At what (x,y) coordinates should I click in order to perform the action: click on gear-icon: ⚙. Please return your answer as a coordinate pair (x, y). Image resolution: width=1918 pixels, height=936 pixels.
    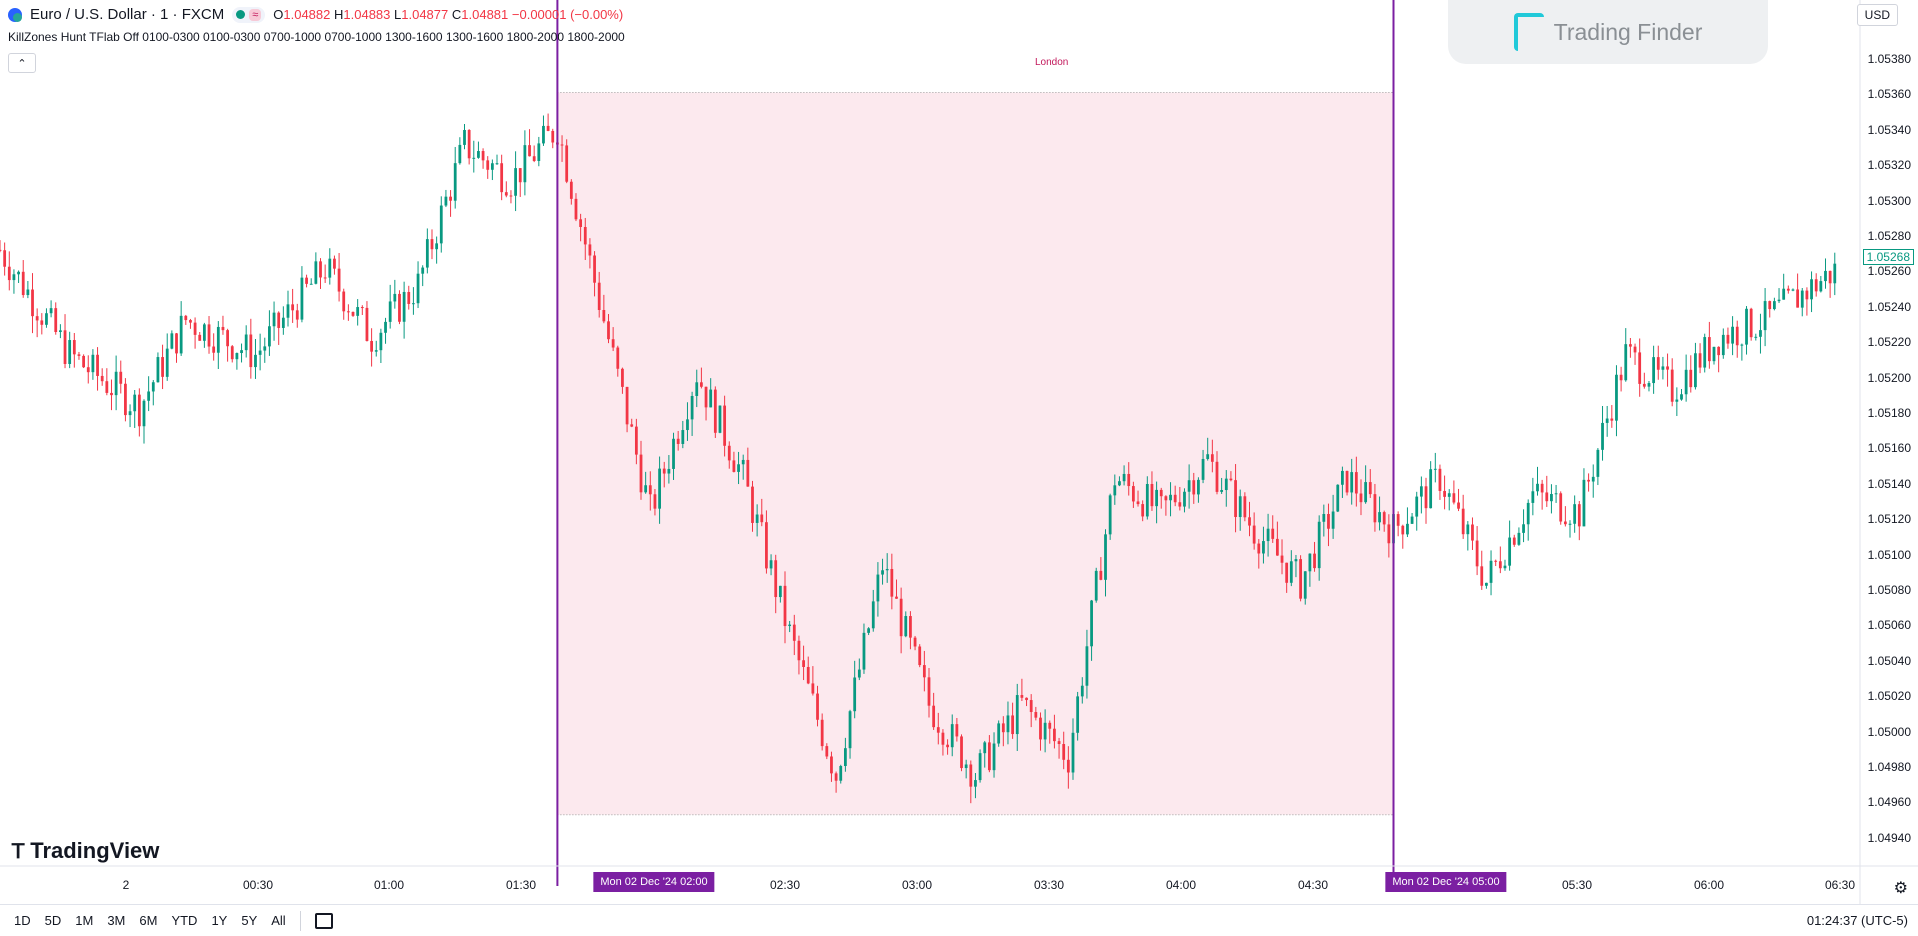
    Looking at the image, I should click on (1900, 888).